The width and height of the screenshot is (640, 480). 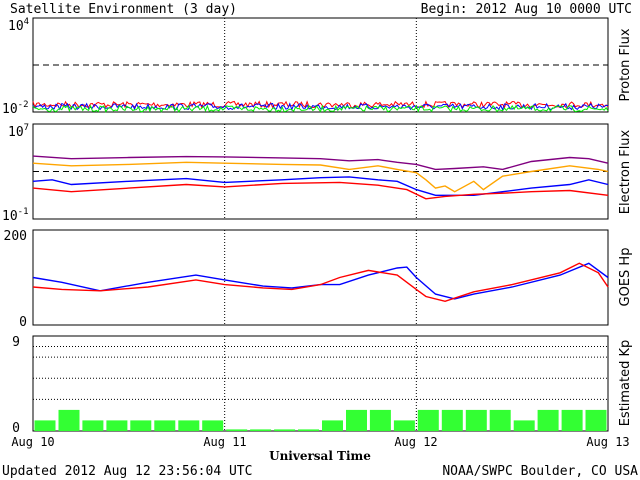 What do you see at coordinates (123, 9) in the screenshot?
I see `chart-title: Satellite Environment (3 day)` at bounding box center [123, 9].